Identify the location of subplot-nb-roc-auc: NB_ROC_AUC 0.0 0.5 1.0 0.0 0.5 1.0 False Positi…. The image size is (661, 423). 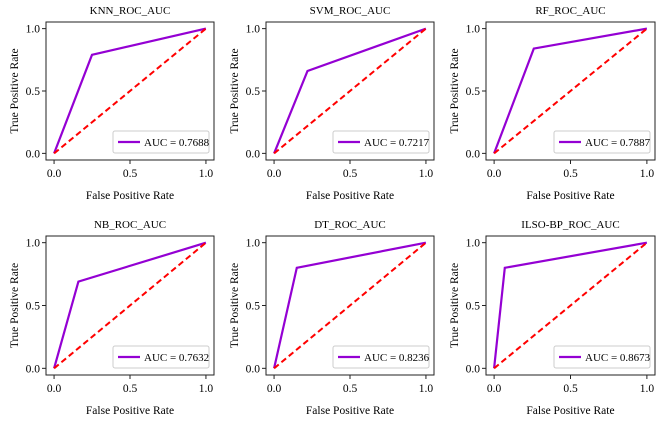
(112, 318).